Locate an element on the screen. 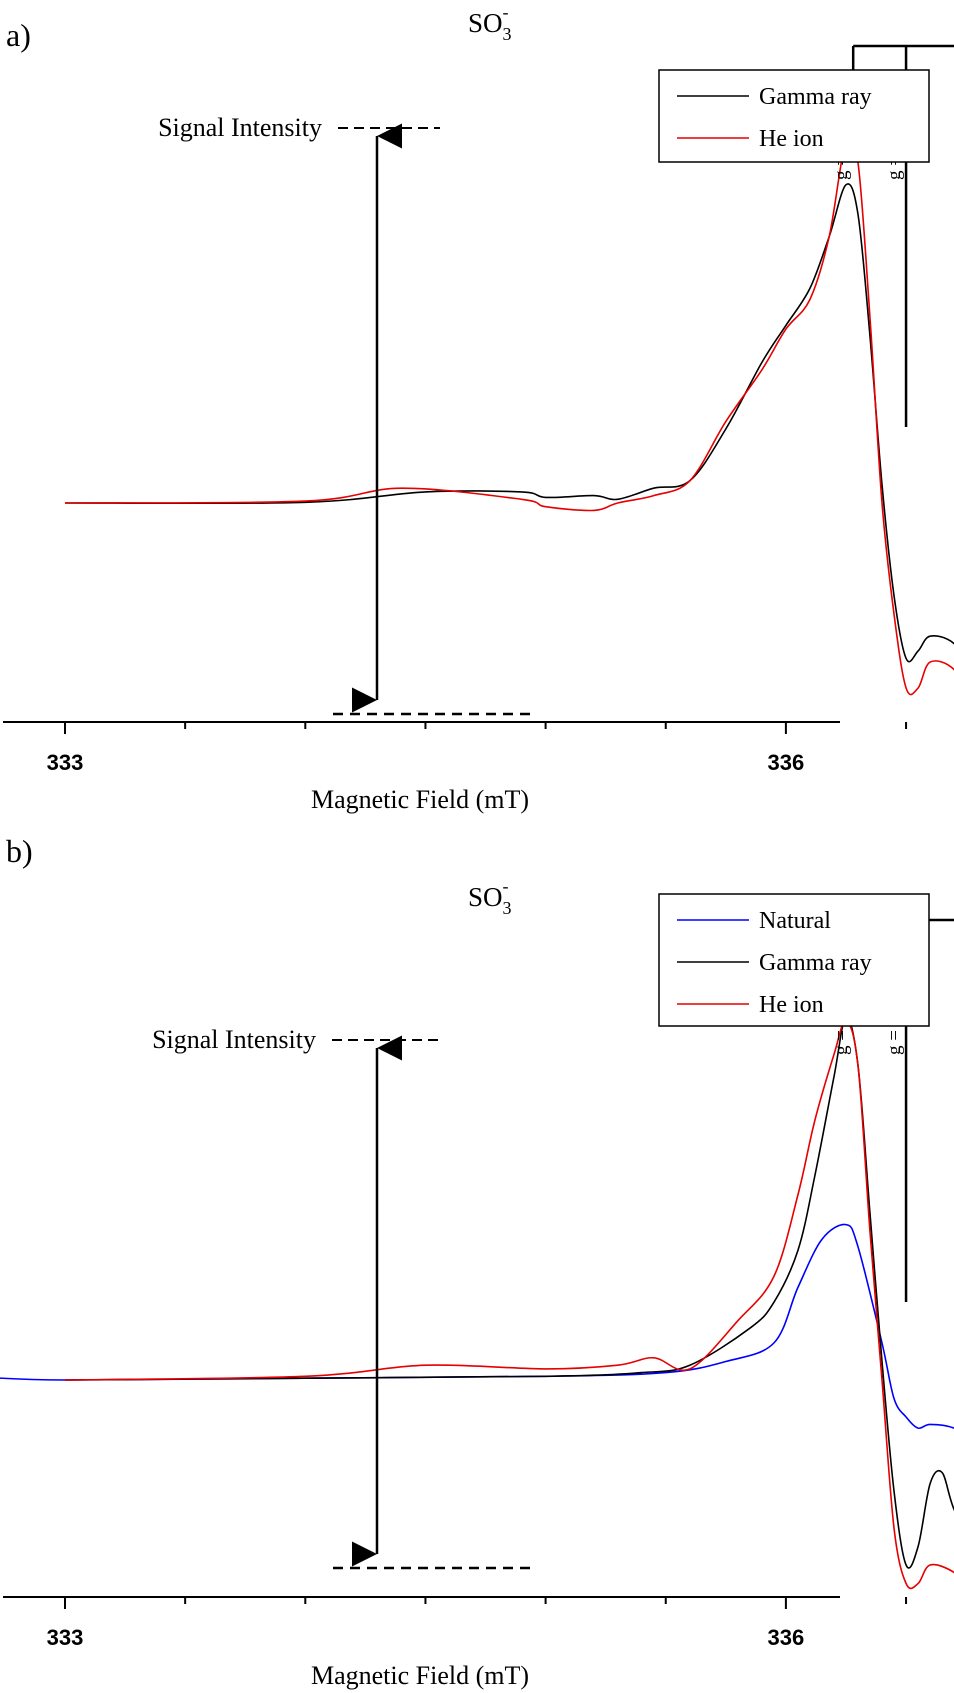 This screenshot has width=954, height=1693. legend: Gamma ray He ion is located at coordinates (794, 116).